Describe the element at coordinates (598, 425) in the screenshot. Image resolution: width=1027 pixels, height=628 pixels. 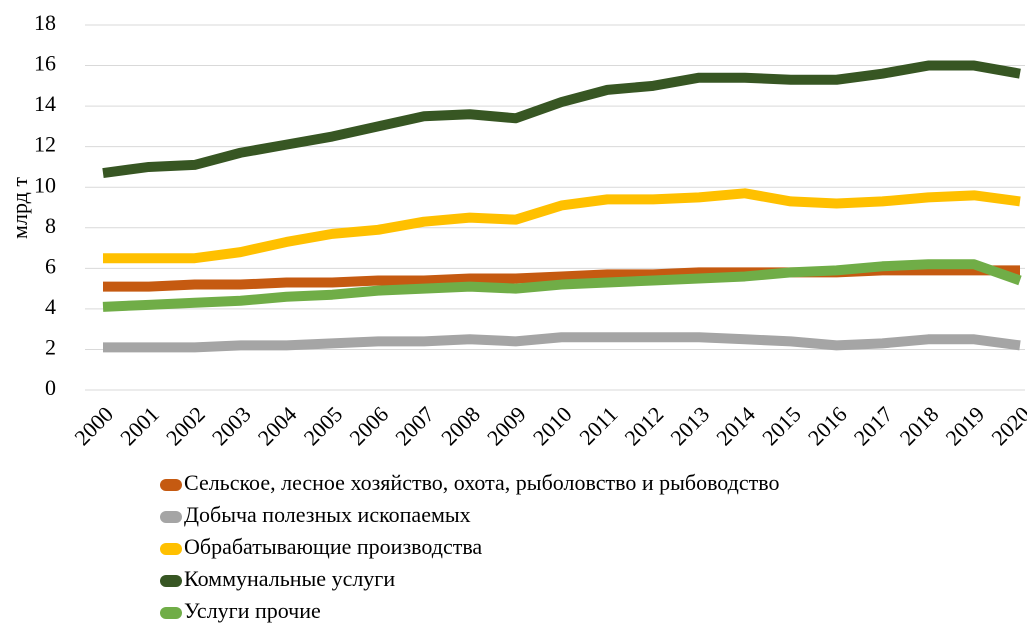
I see `x-tick-label: 2011` at that location.